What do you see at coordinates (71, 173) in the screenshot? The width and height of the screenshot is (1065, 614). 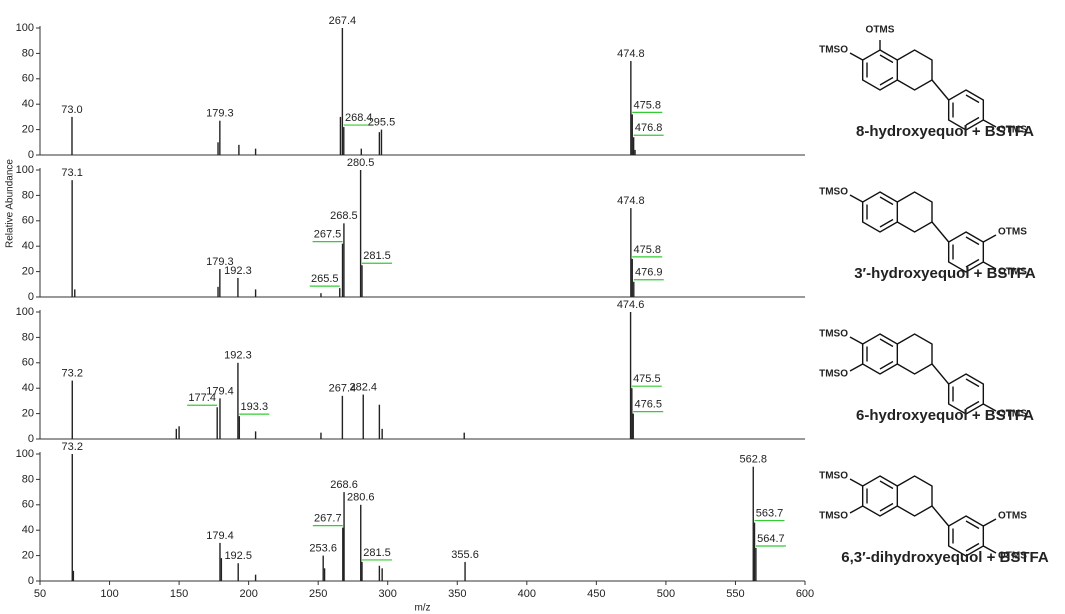 I see `peak-label: 73.1` at bounding box center [71, 173].